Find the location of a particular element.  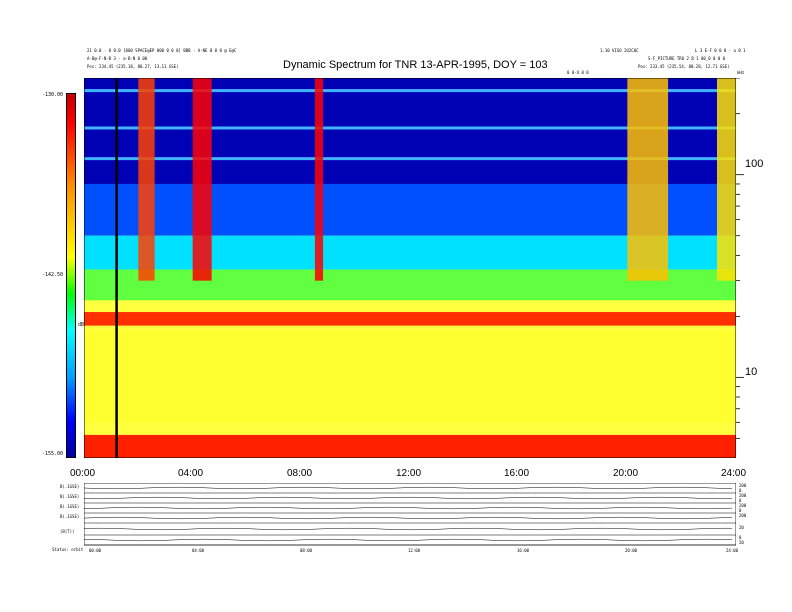

freq-tick-label-10: 10 is located at coordinates (751, 372).